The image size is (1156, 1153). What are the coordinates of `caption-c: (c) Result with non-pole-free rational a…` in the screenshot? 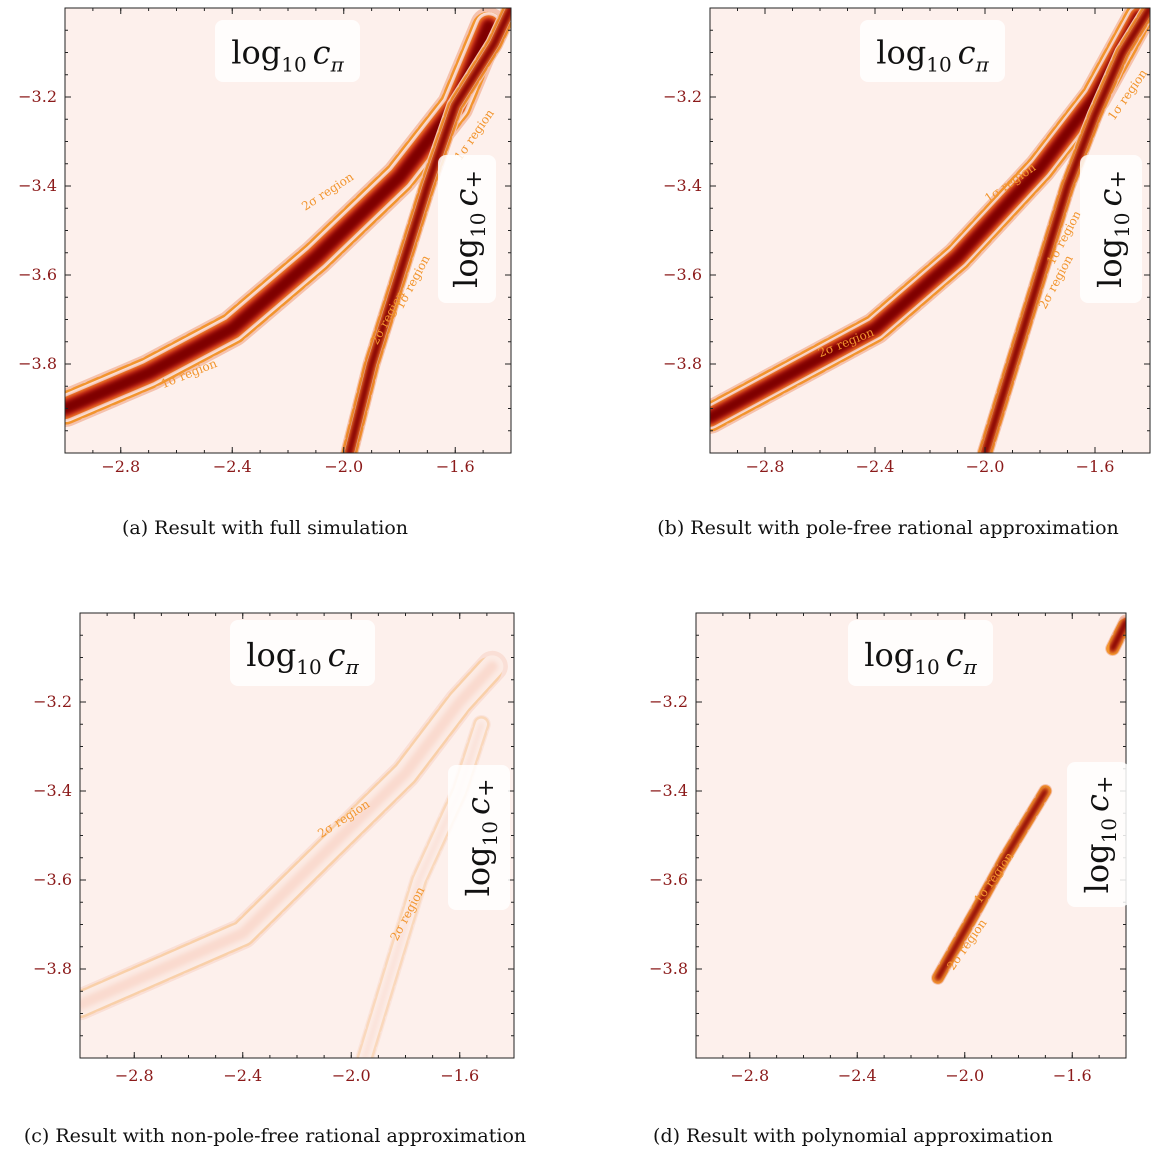 It's located at (275, 1136).